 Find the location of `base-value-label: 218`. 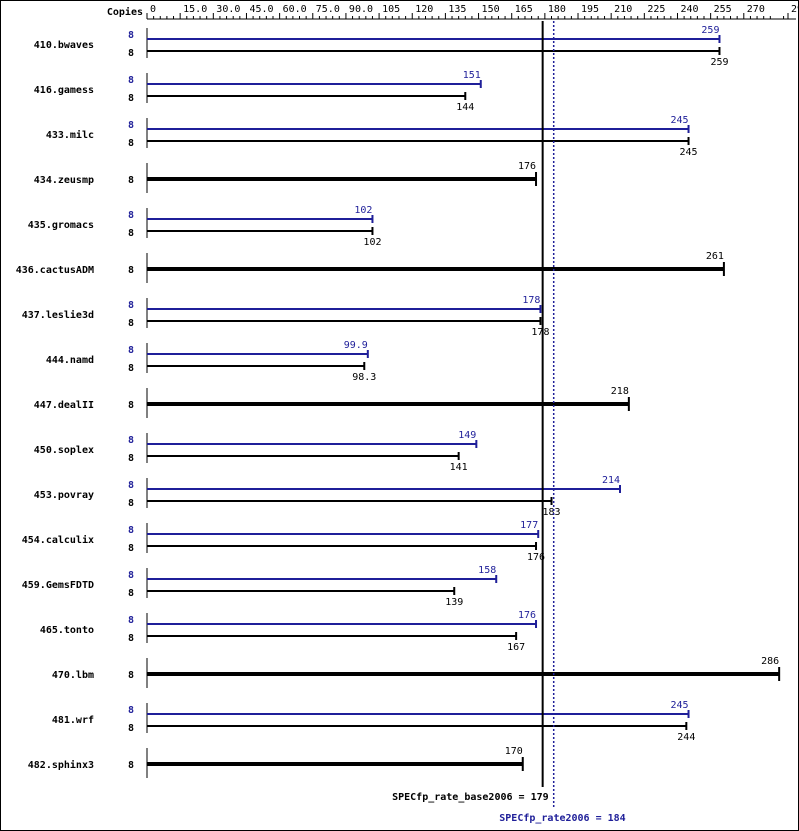

base-value-label: 218 is located at coordinates (620, 391).